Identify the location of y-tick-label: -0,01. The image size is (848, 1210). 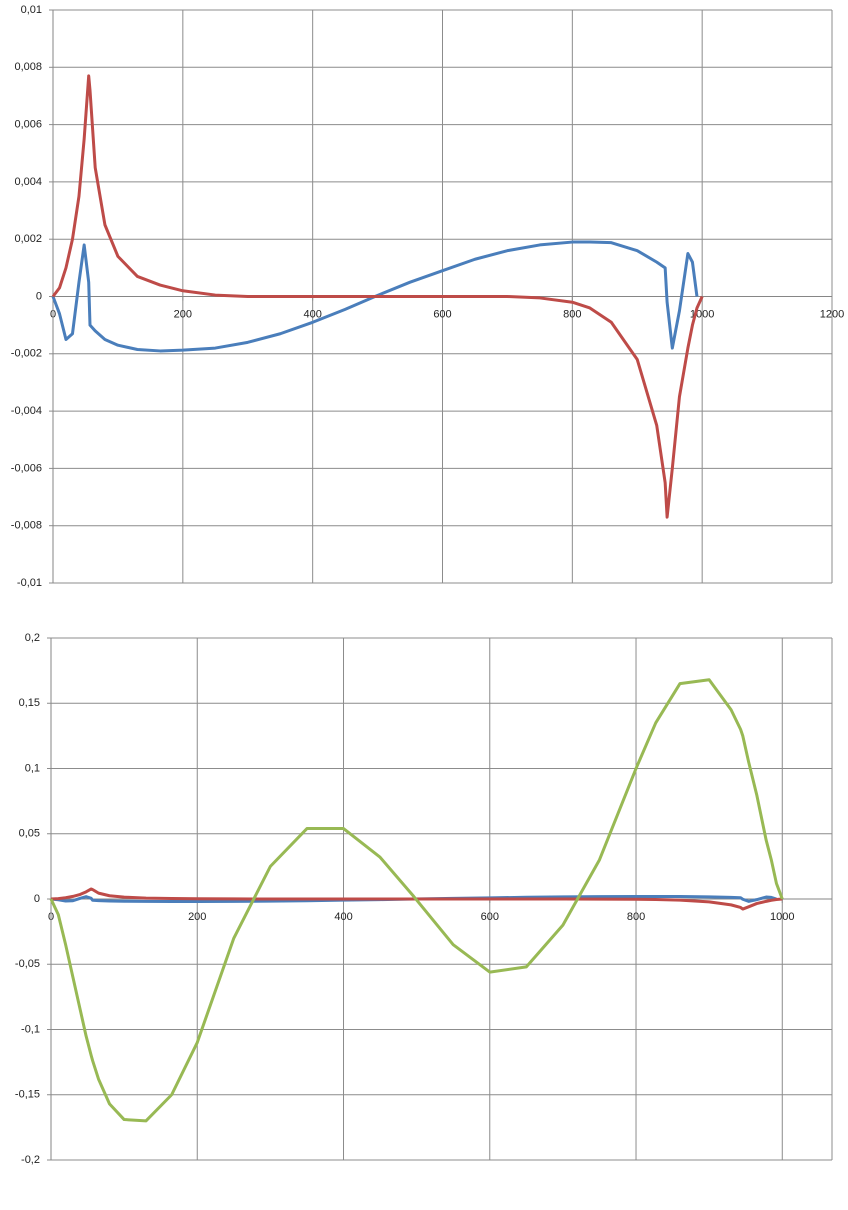
(29, 583).